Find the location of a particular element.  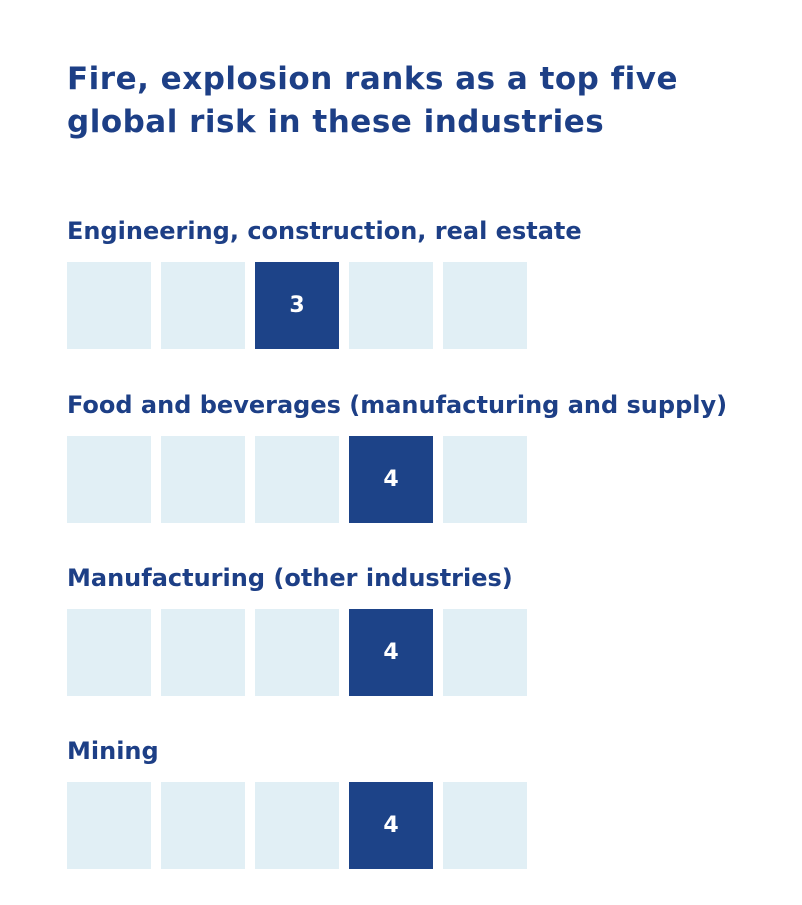

industry-label: Mining is located at coordinates (113, 751).